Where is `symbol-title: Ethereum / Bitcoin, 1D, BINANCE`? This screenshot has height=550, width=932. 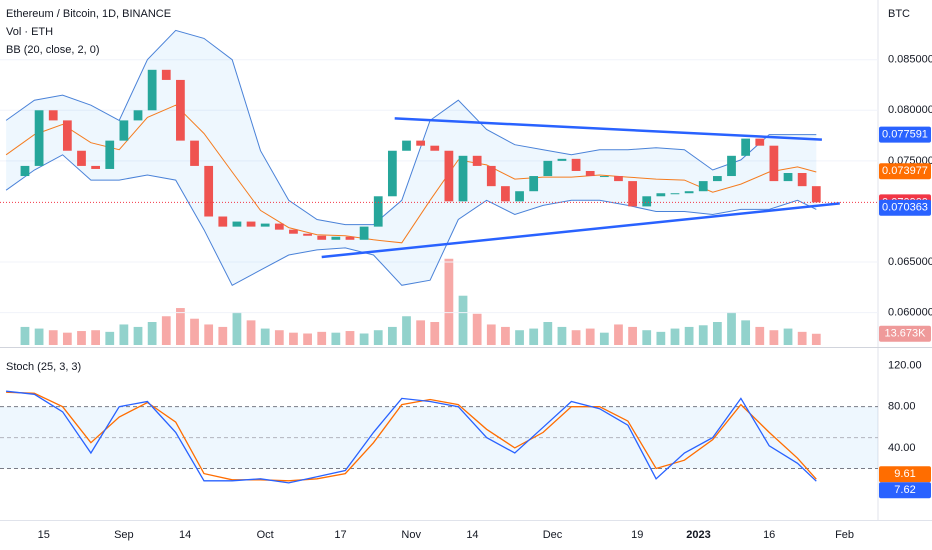
symbol-title: Ethereum / Bitcoin, 1D, BINANCE is located at coordinates (88, 14).